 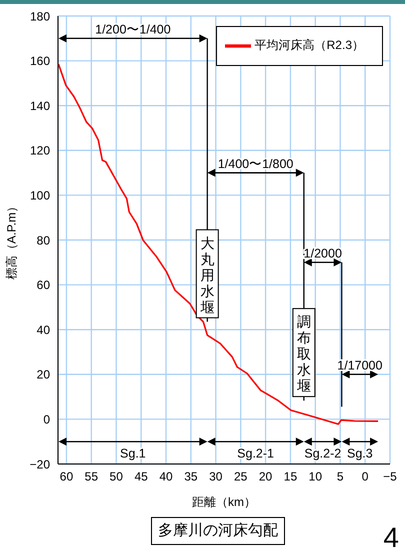 I want to click on x-tick-label: 15, so click(x=291, y=477).